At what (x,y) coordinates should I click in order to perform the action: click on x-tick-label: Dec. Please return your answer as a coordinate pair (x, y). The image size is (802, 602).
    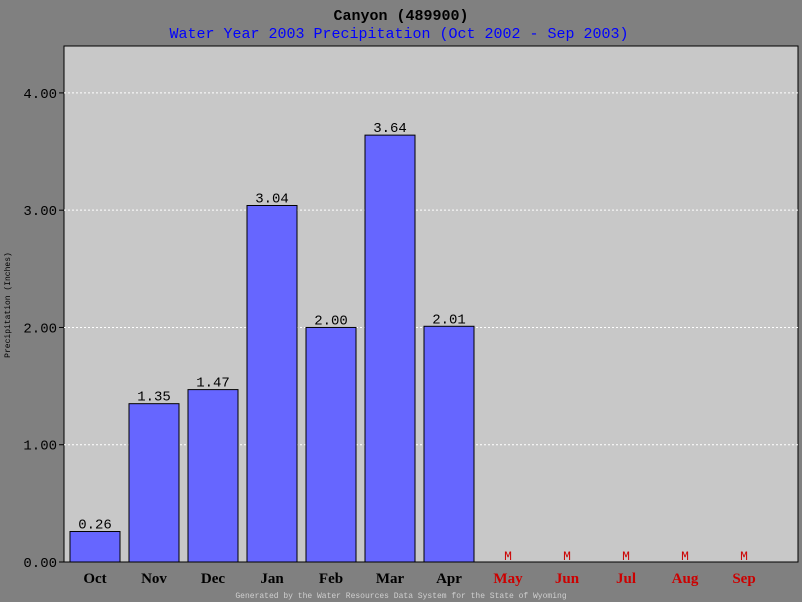
    Looking at the image, I should click on (213, 579).